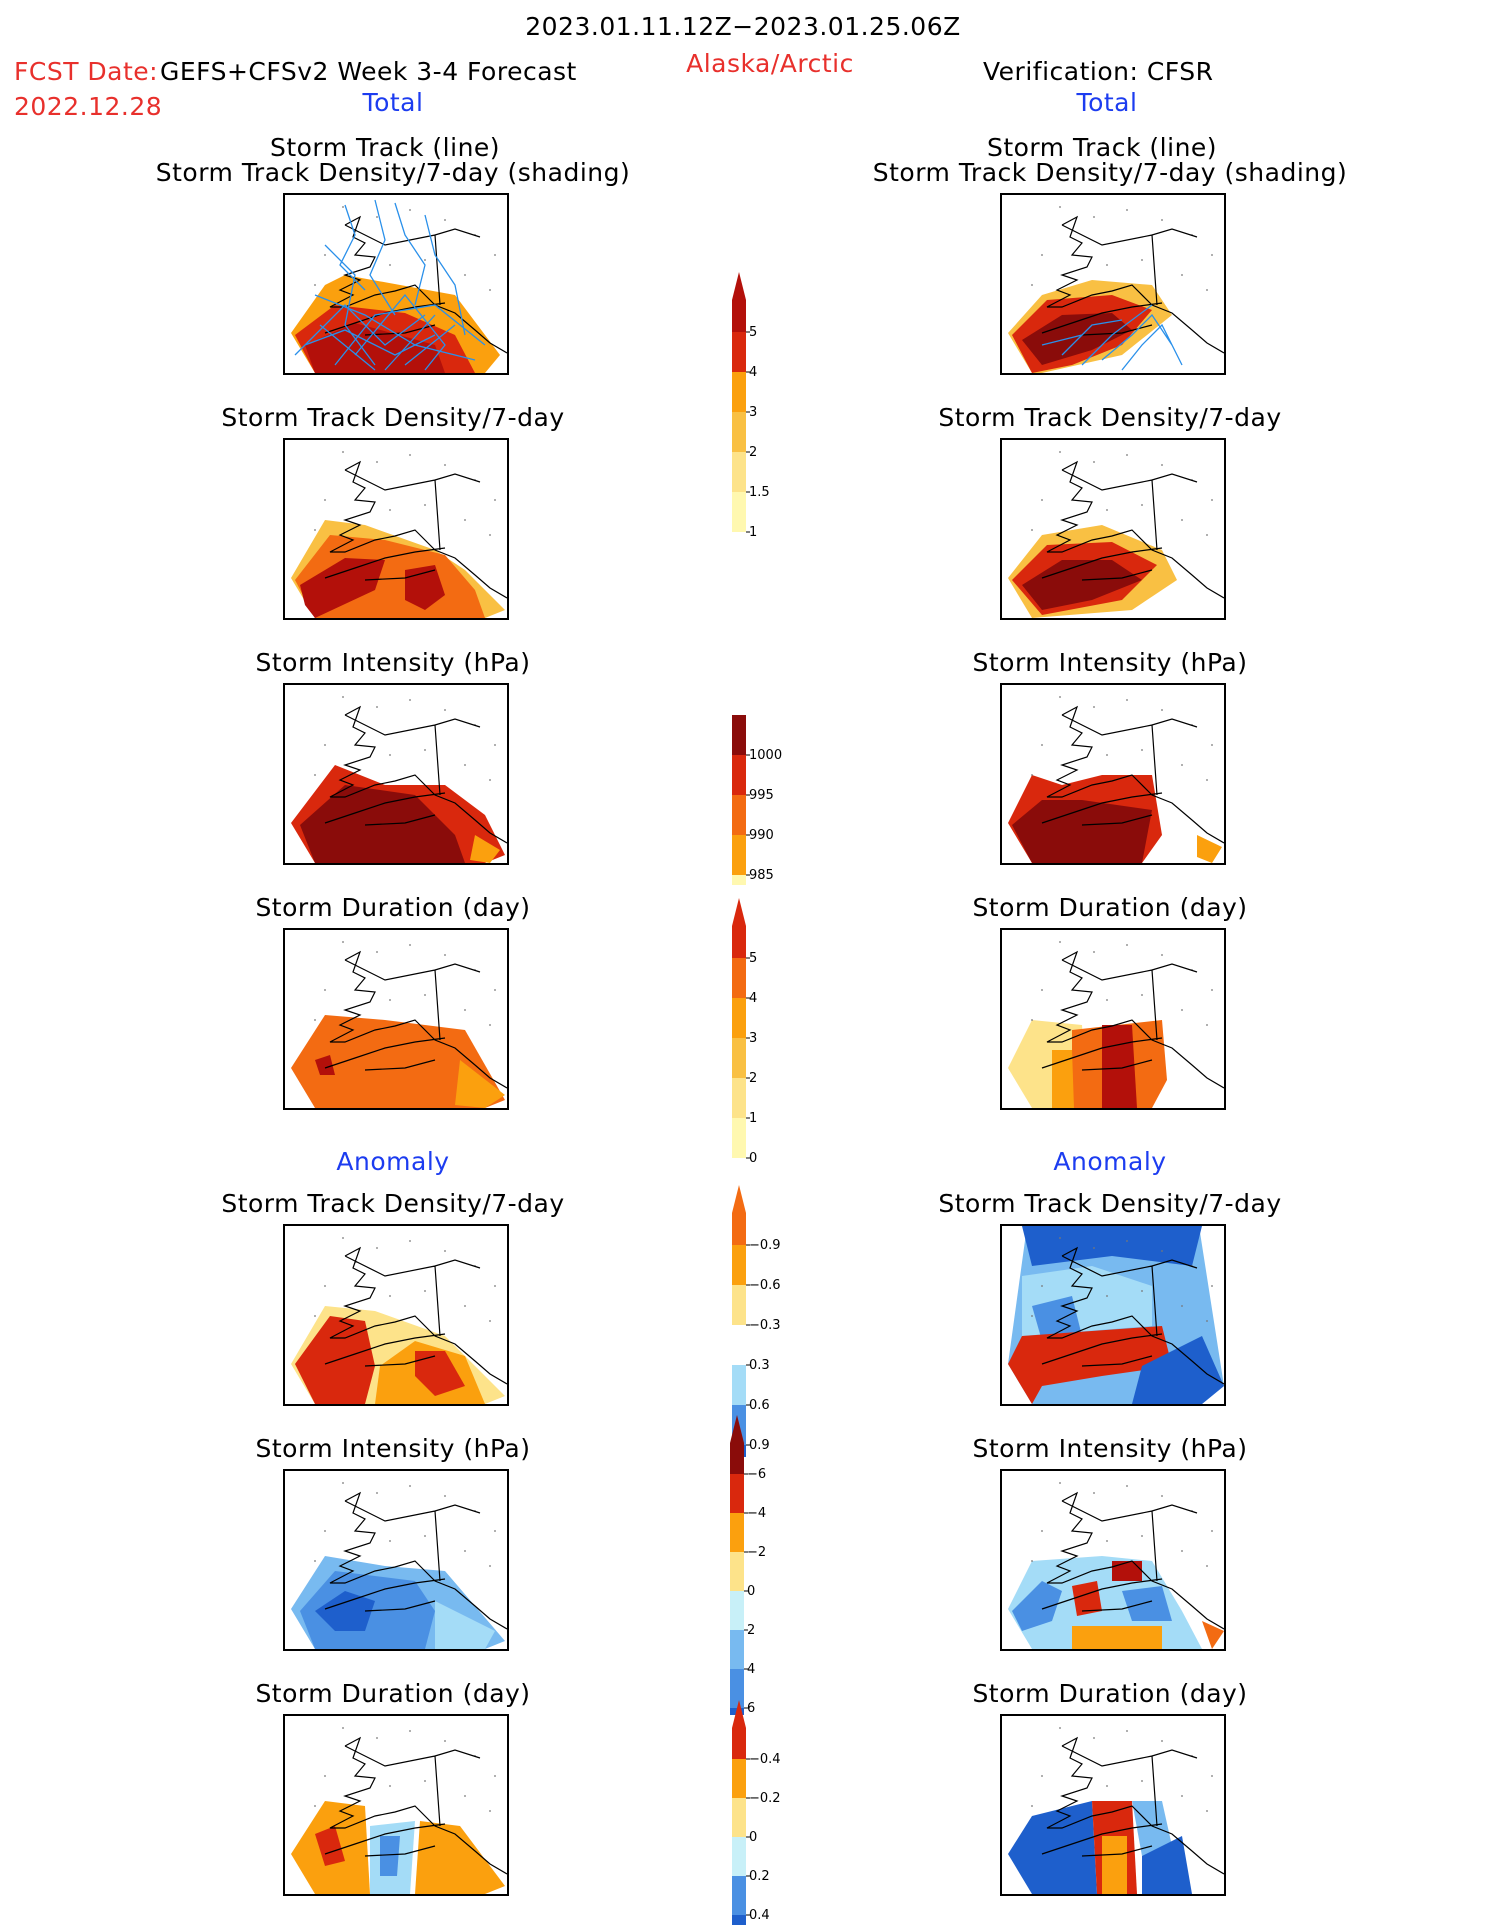 This screenshot has height=1925, width=1487. I want to click on colorbar-tick-label: 1000, so click(765, 755).